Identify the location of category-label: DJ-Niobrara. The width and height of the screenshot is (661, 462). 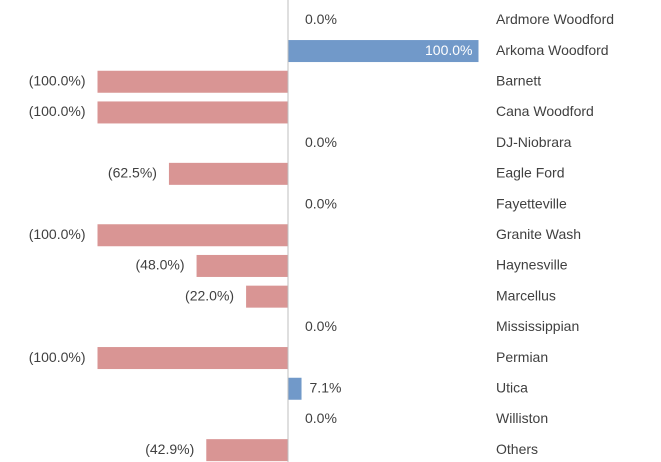
(534, 142).